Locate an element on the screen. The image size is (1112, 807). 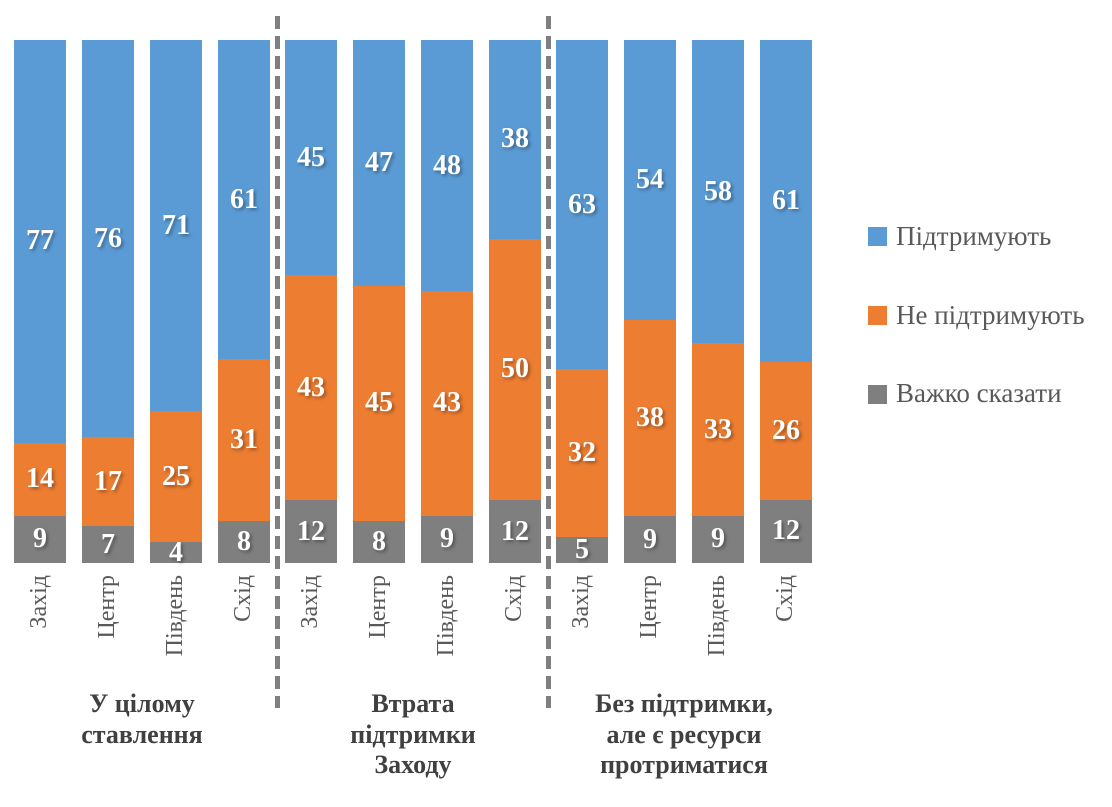
segment-support: 54 is located at coordinates (650, 180).